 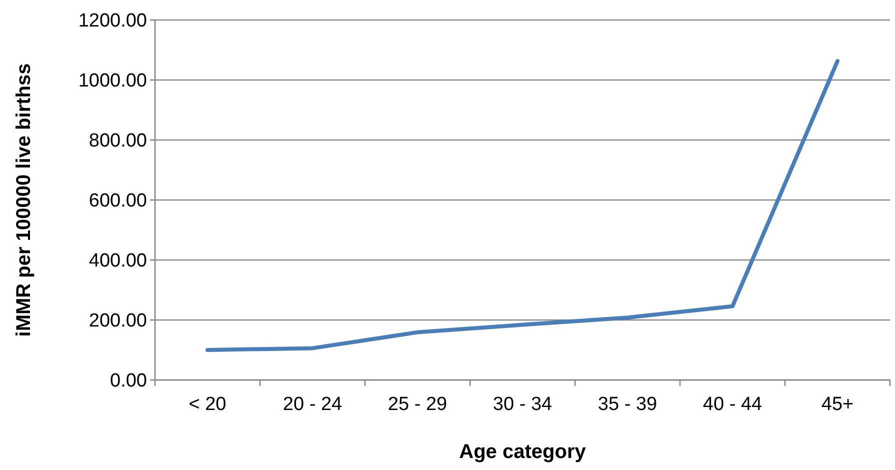 I want to click on y-tick-label: 600.00, so click(x=117, y=201).